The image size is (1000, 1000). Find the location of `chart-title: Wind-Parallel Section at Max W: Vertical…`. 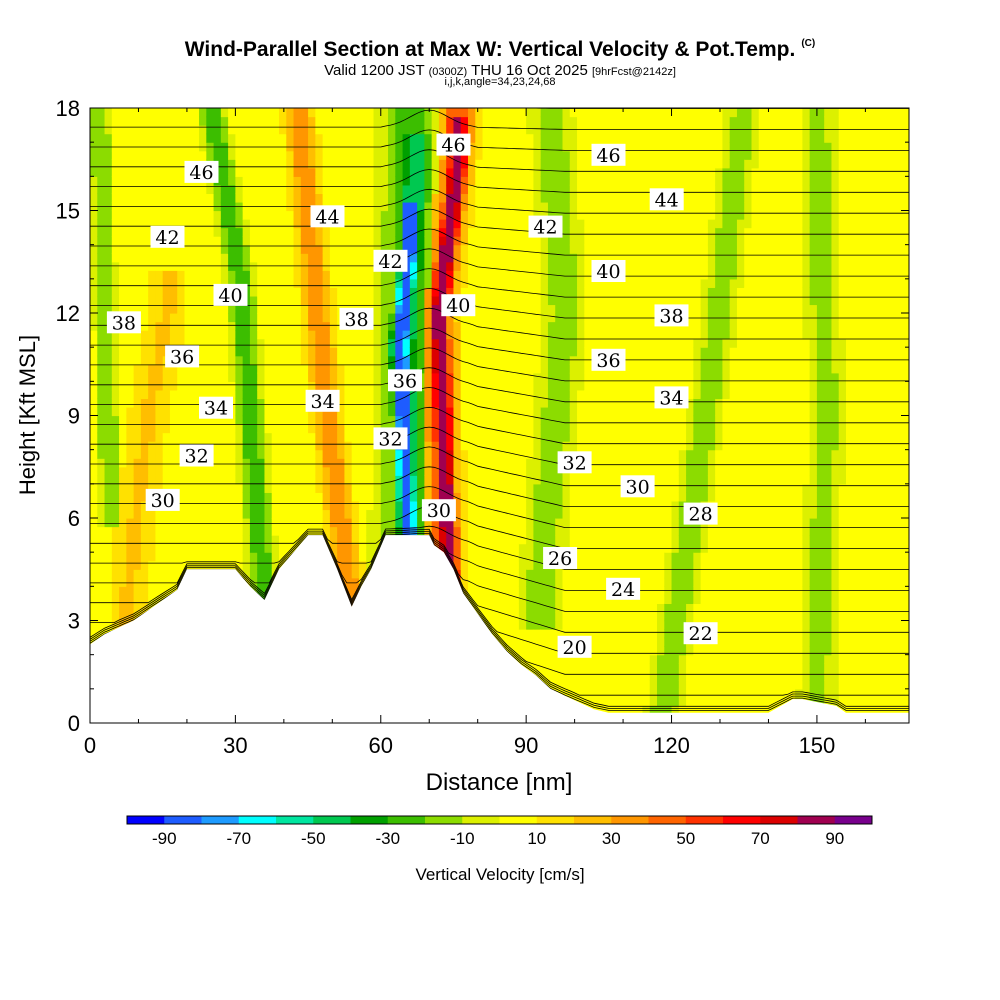

chart-title: Wind-Parallel Section at Max W: Vertical… is located at coordinates (500, 50).